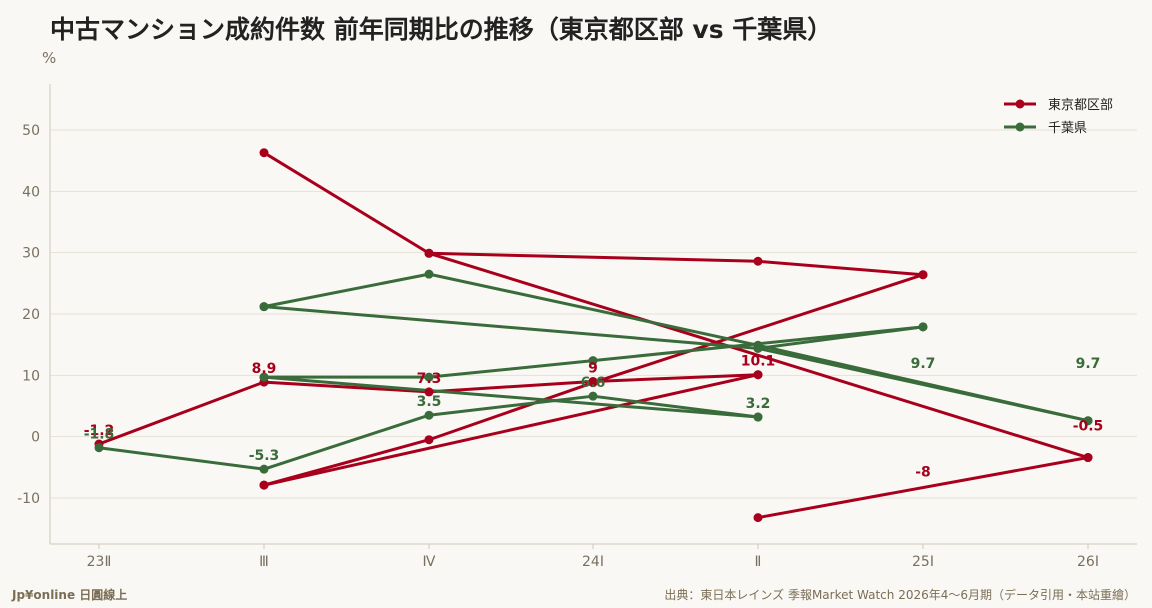 The image size is (1152, 608). I want to click on brand-footer: Jp¥online 日圓線上, so click(70, 595).